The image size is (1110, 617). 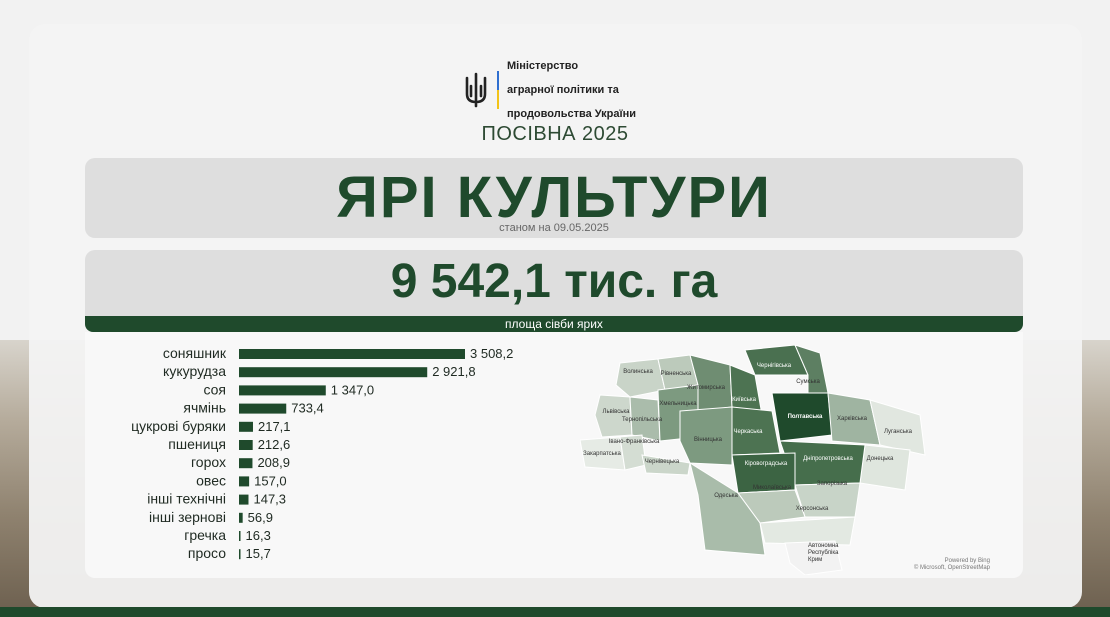 What do you see at coordinates (204, 408) in the screenshot?
I see `category-label: ячмінь` at bounding box center [204, 408].